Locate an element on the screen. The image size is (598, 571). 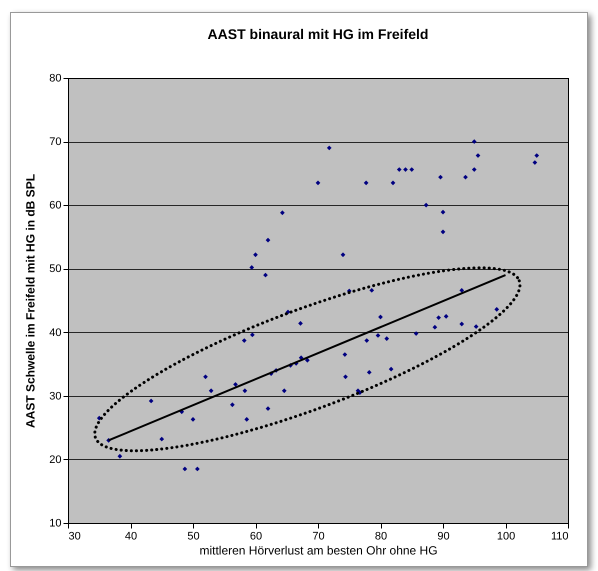
x-tick-label: 40 is located at coordinates (131, 536).